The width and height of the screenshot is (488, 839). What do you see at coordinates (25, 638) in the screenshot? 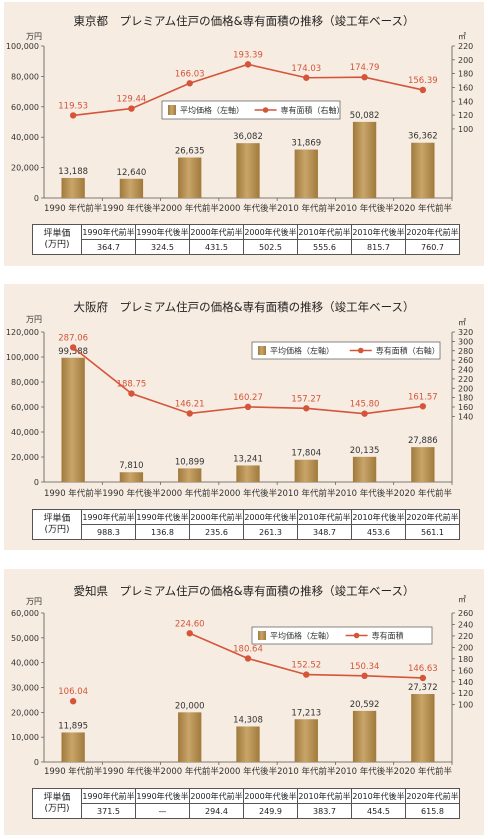
I see `y-tick-label: 50,000` at bounding box center [25, 638].